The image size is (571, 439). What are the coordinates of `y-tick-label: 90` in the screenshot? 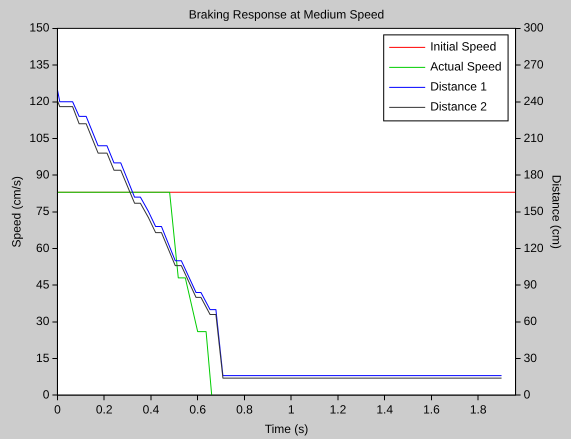 It's located at (43, 174).